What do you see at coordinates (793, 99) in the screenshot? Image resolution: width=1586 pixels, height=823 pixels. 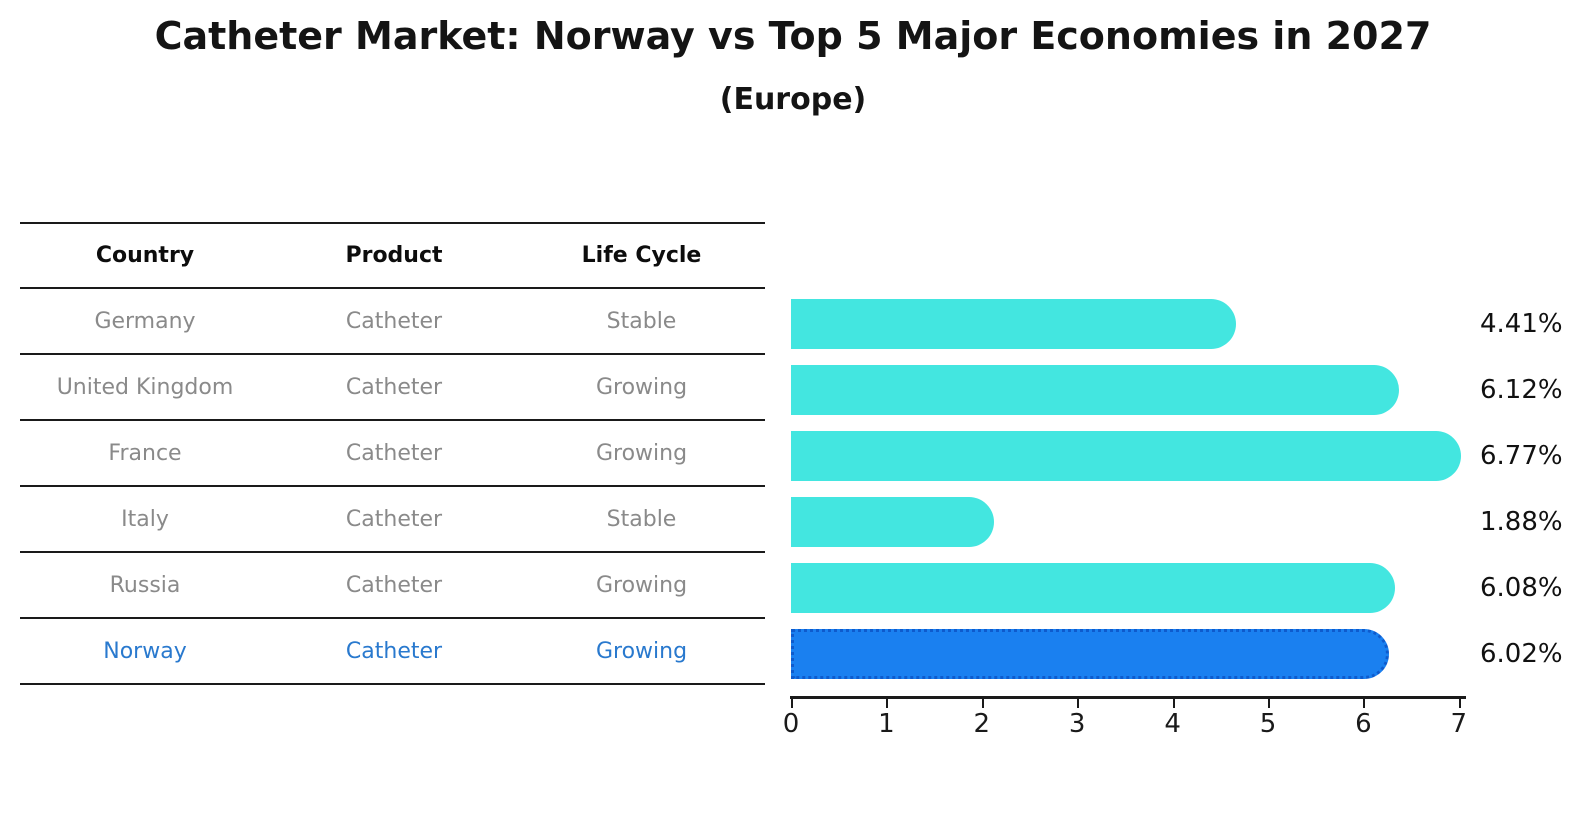 I see `chart-subtitle: (Europe)` at bounding box center [793, 99].